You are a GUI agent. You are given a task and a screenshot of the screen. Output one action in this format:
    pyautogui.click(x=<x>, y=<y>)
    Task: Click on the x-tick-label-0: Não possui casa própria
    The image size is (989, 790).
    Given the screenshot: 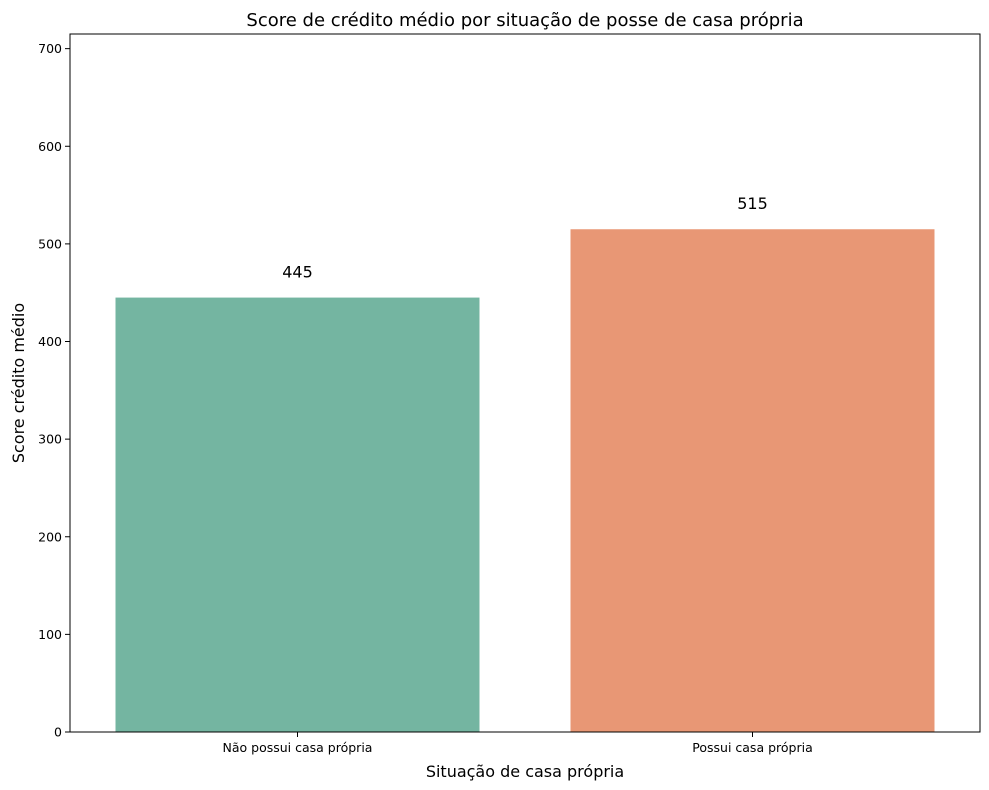 What is the action you would take?
    pyautogui.click(x=298, y=747)
    